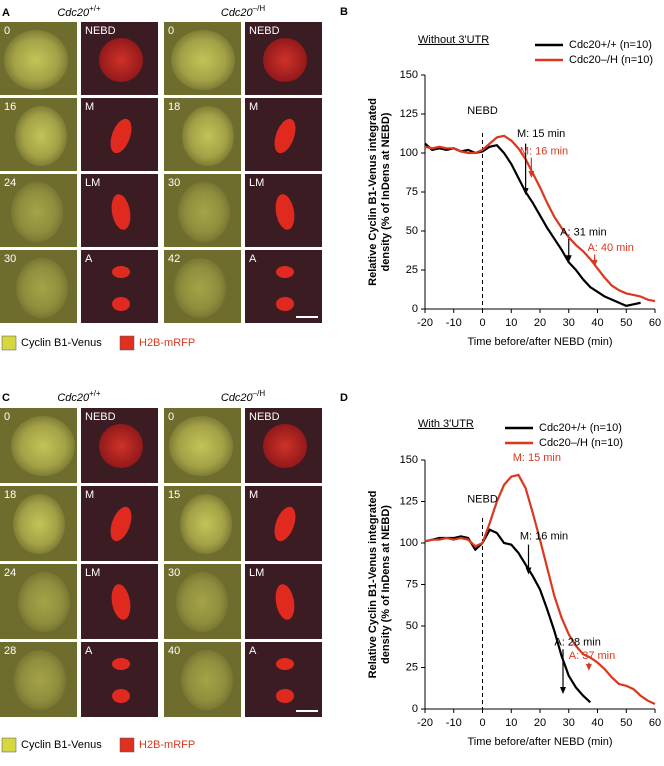  What do you see at coordinates (610, 248) in the screenshot?
I see `annotation: A: 40 min` at bounding box center [610, 248].